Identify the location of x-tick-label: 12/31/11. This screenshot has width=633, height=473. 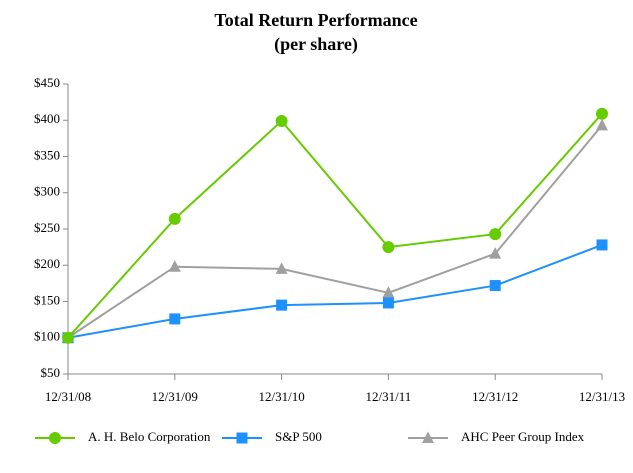
(389, 396).